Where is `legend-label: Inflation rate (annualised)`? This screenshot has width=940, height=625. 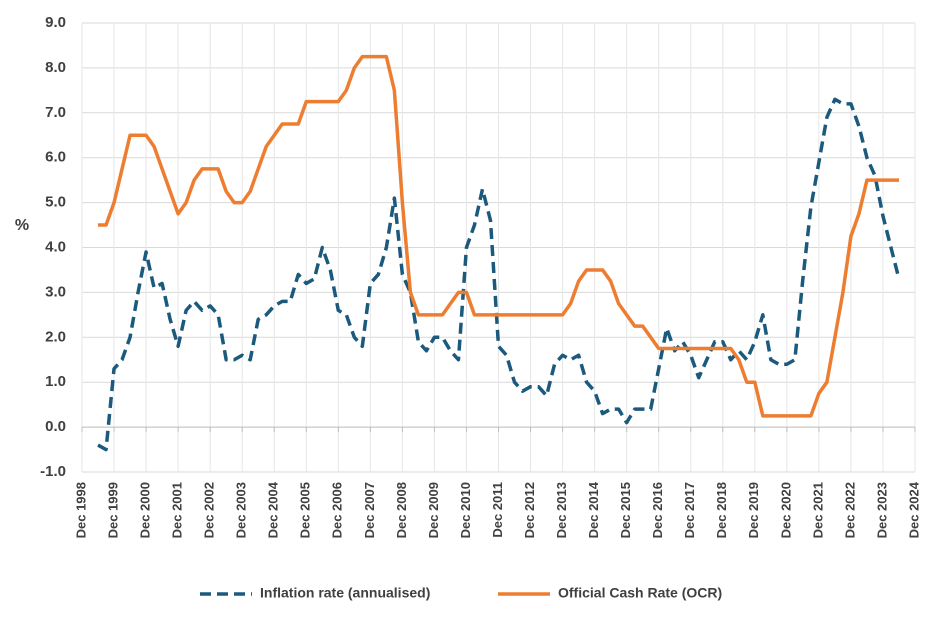
legend-label: Inflation rate (annualised) is located at coordinates (345, 593).